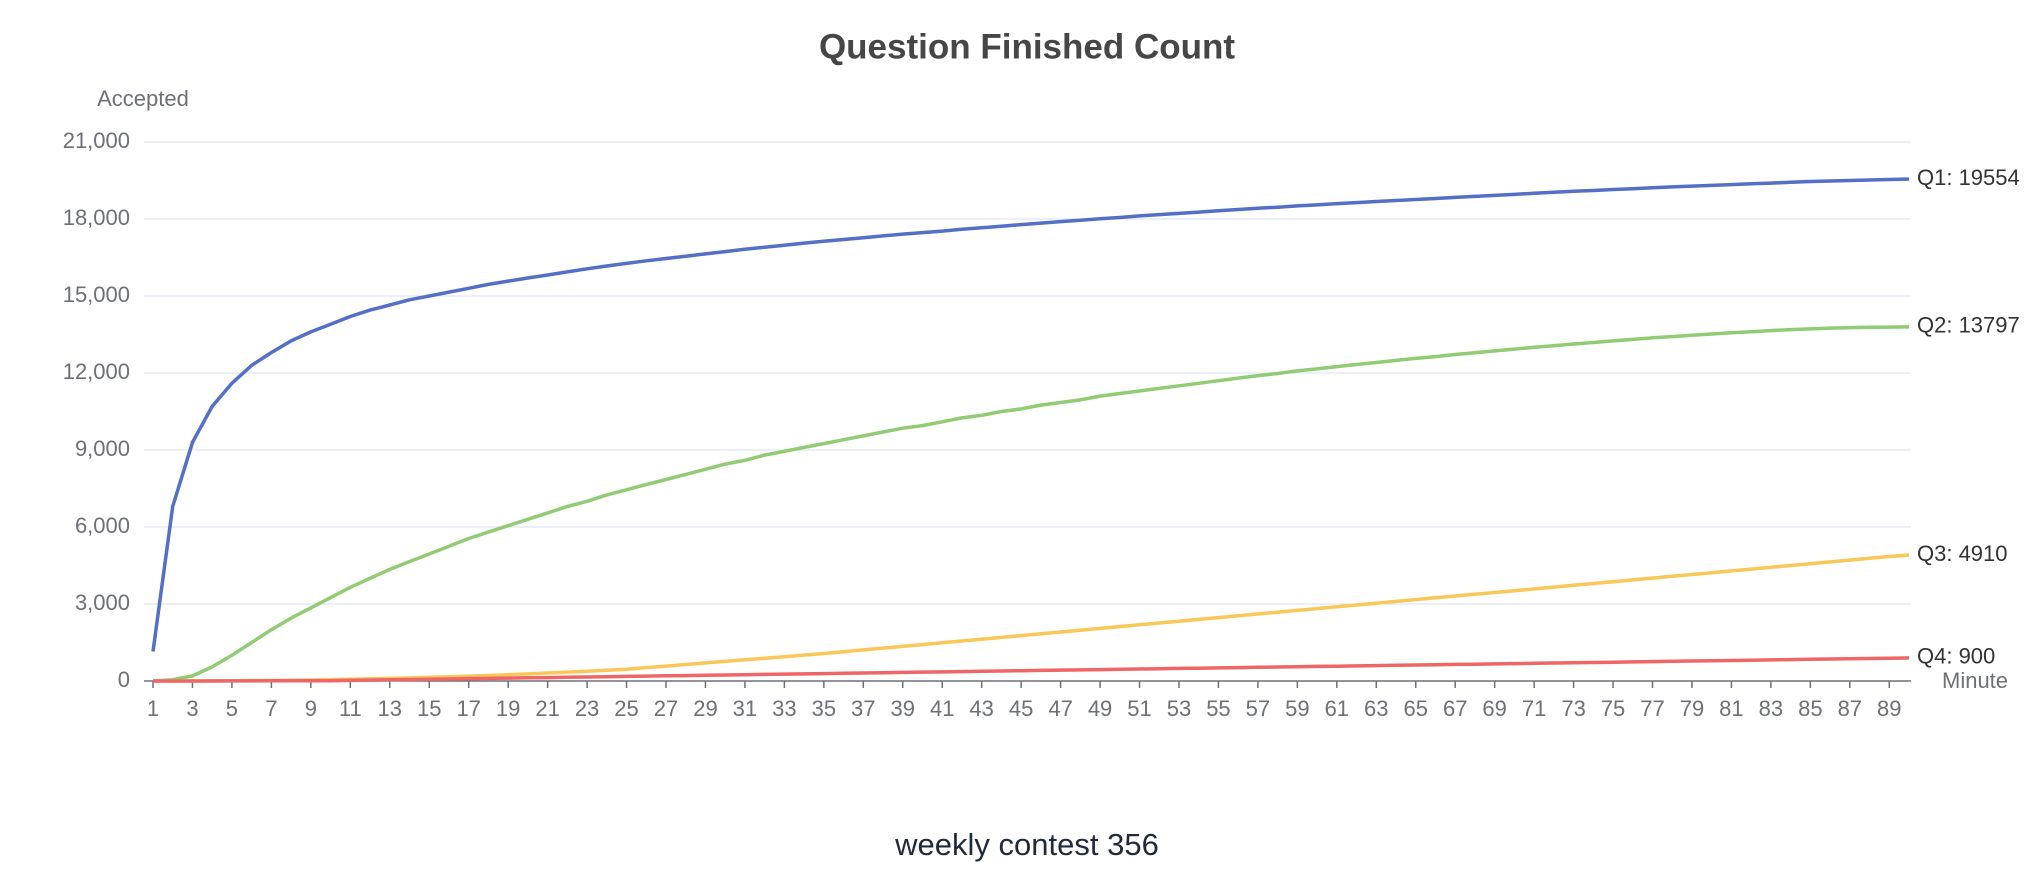 The width and height of the screenshot is (2038, 892). I want to click on x-tick-label: 87, so click(1850, 708).